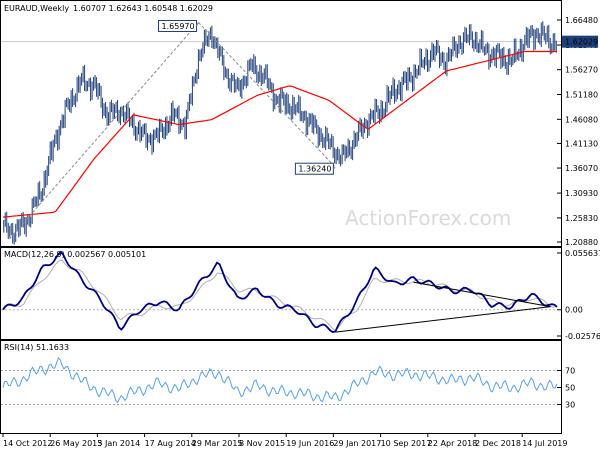 Image resolution: width=600 pixels, height=450 pixels. What do you see at coordinates (36, 347) in the screenshot?
I see `rsi-label: RSI(14) 51.1633` at bounding box center [36, 347].